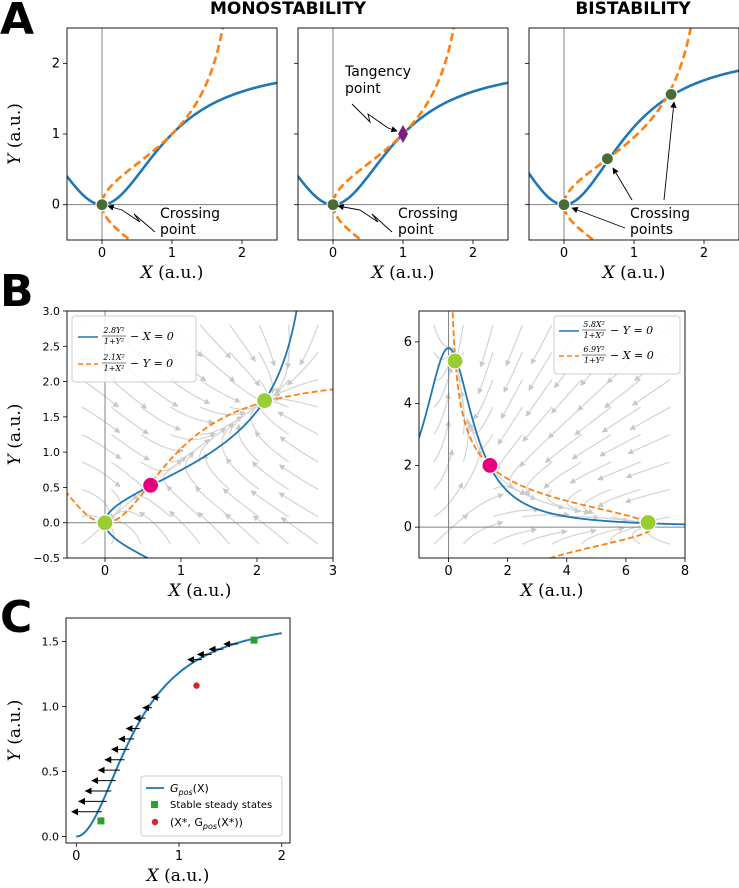 This screenshot has height=888, width=739. Describe the element at coordinates (651, 230) in the screenshot. I see `annotation-a3-crossing-line2: points` at that location.